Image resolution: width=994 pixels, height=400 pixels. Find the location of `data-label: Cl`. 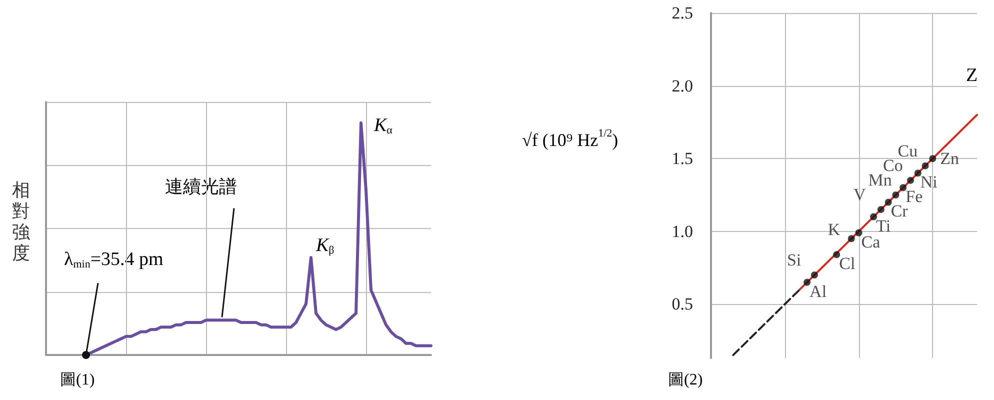

data-label: Cl is located at coordinates (847, 264).